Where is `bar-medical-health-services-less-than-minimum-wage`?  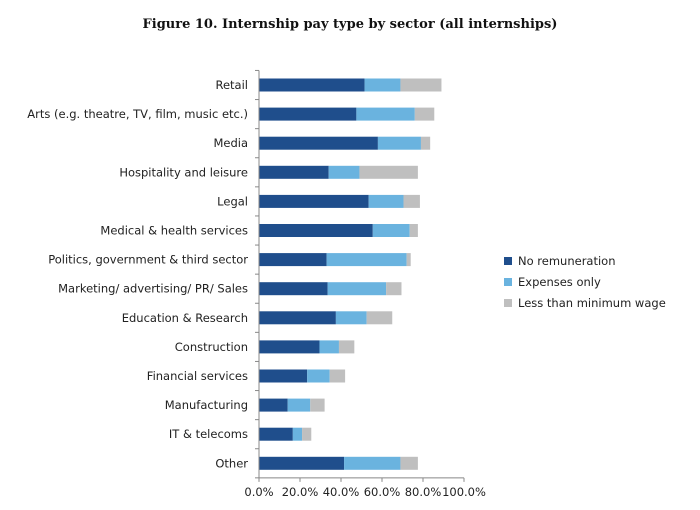 bar-medical-health-services-less-than-minimum-wage is located at coordinates (413, 230).